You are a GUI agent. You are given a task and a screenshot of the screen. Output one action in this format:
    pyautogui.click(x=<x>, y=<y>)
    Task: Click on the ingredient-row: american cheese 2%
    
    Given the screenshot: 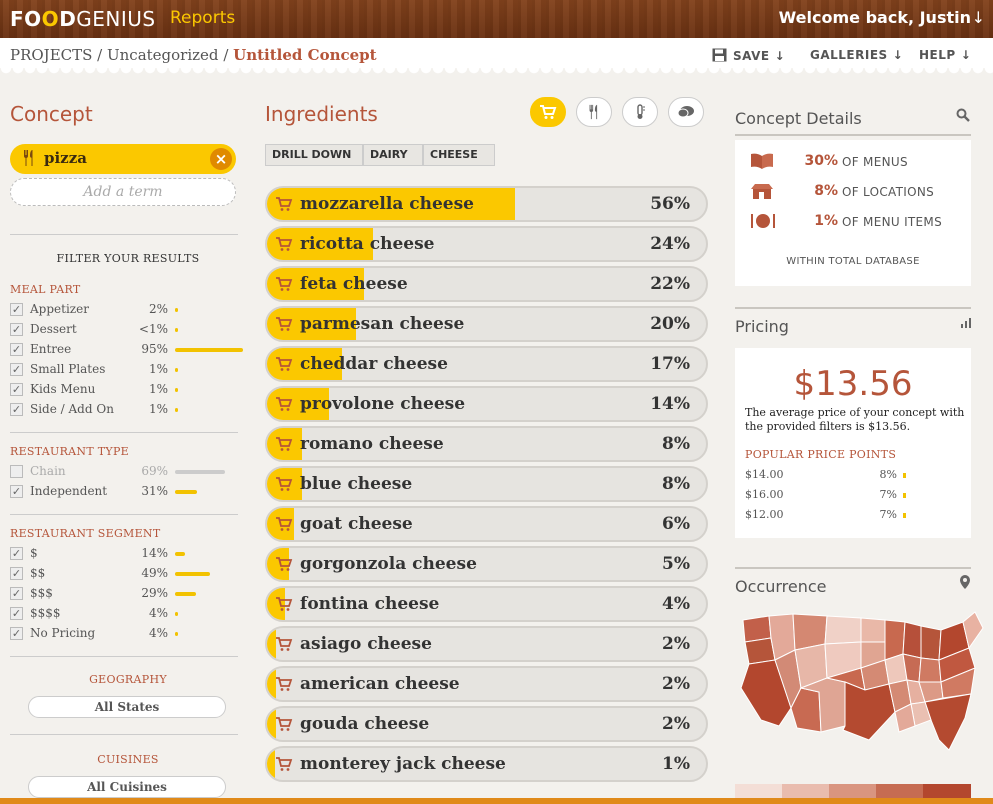 What is the action you would take?
    pyautogui.click(x=486, y=684)
    